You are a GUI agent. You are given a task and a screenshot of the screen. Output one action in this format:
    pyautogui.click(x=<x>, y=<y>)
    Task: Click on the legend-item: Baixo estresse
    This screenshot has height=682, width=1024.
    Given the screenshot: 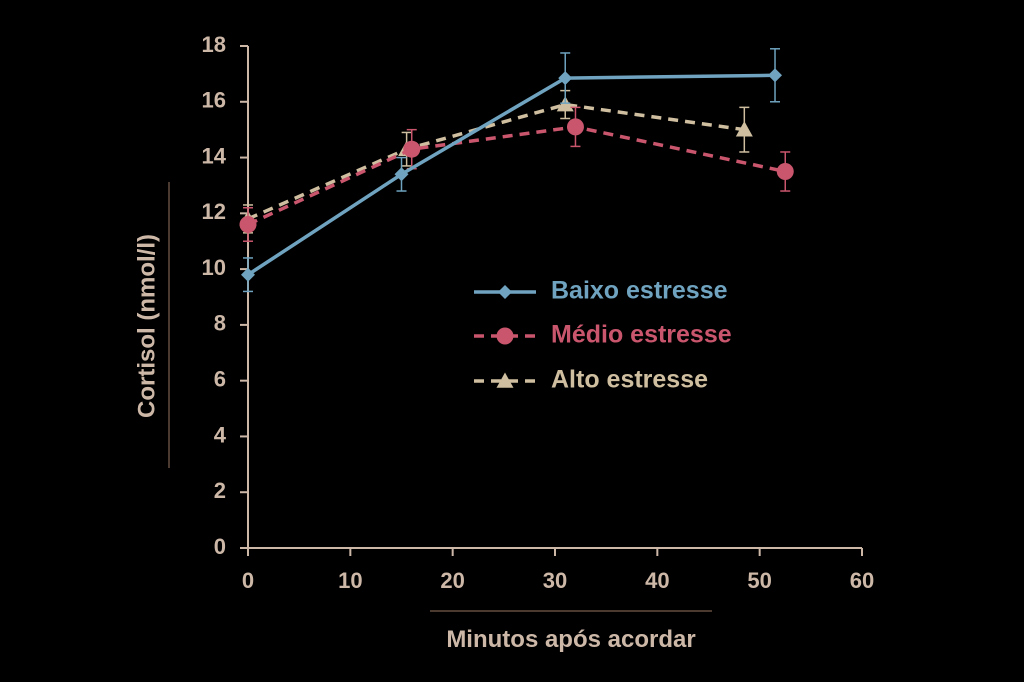 What is the action you would take?
    pyautogui.click(x=601, y=291)
    